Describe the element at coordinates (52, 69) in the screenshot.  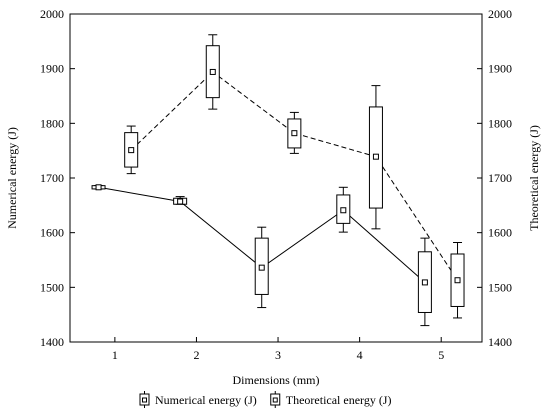
I see `y-tick-label-left: 1900` at that location.